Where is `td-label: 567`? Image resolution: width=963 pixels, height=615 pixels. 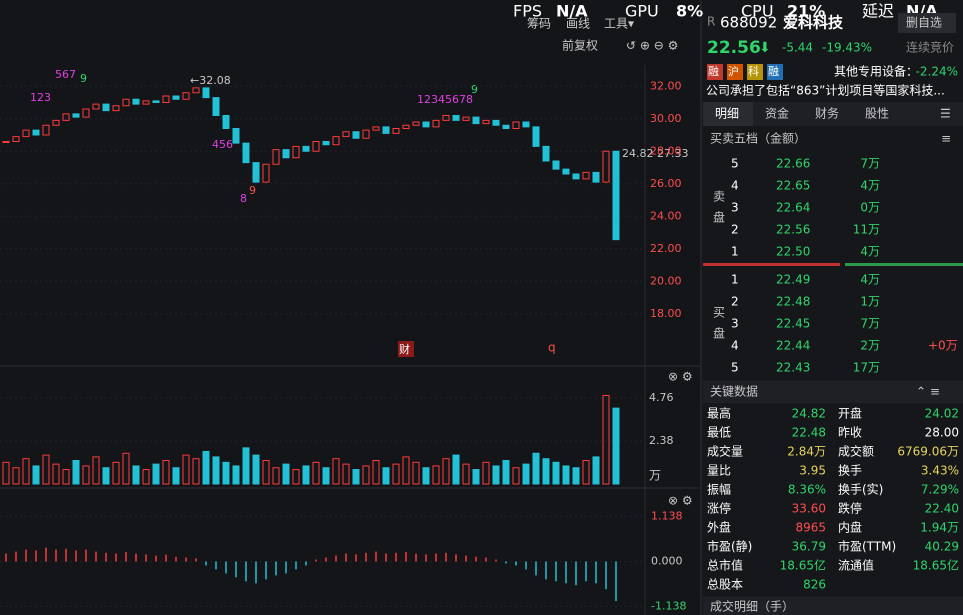 td-label: 567 is located at coordinates (65, 74).